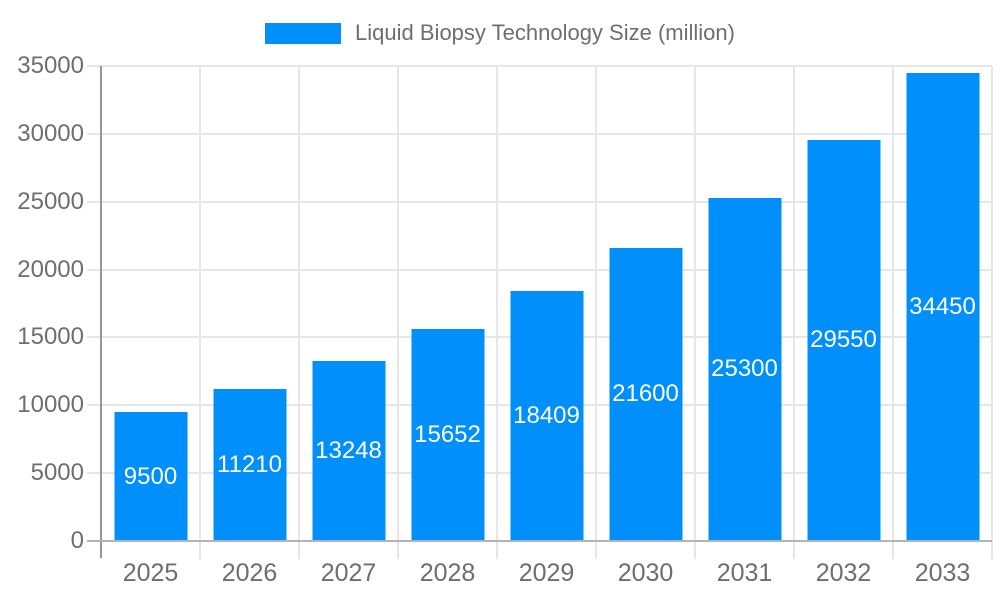 This screenshot has width=1000, height=600. I want to click on y-axis-label-35000: 35000, so click(50, 65).